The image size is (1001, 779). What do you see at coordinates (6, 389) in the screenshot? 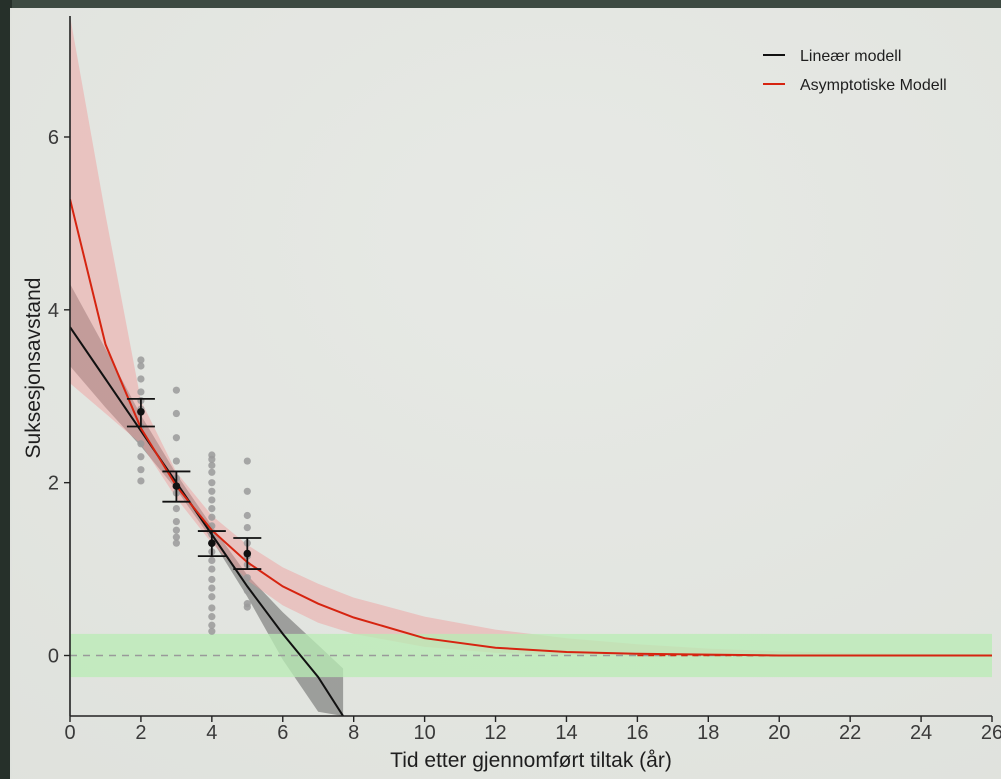
I see `background-photo-edge` at bounding box center [6, 389].